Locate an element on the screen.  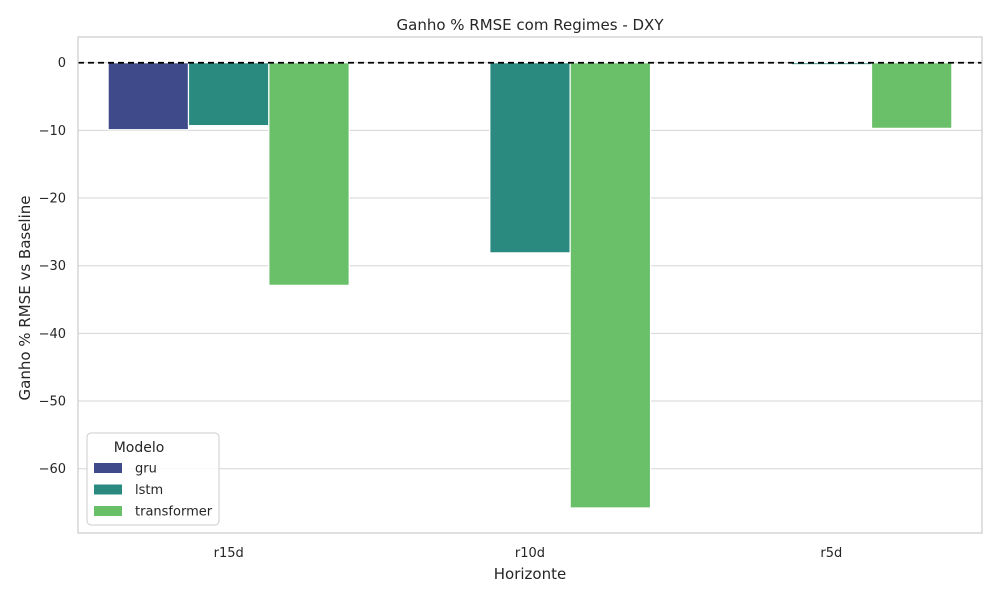
legend-swatch-gru is located at coordinates (108, 468).